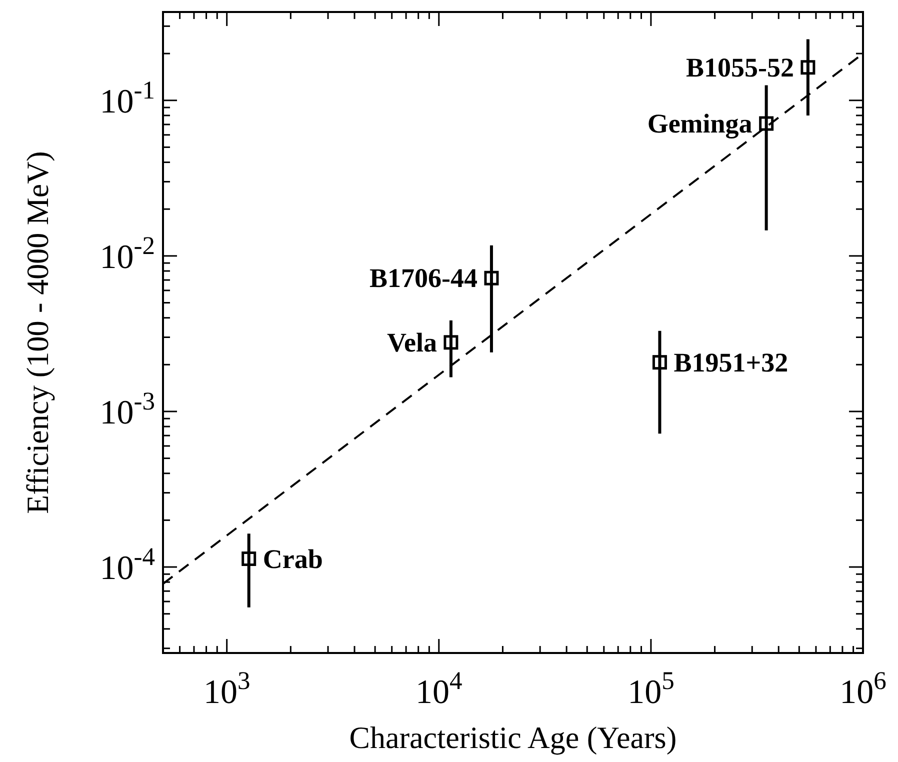 The height and width of the screenshot is (762, 898). What do you see at coordinates (127, 253) in the screenshot?
I see `y-tick-label: 10$^{-2}$` at bounding box center [127, 253].